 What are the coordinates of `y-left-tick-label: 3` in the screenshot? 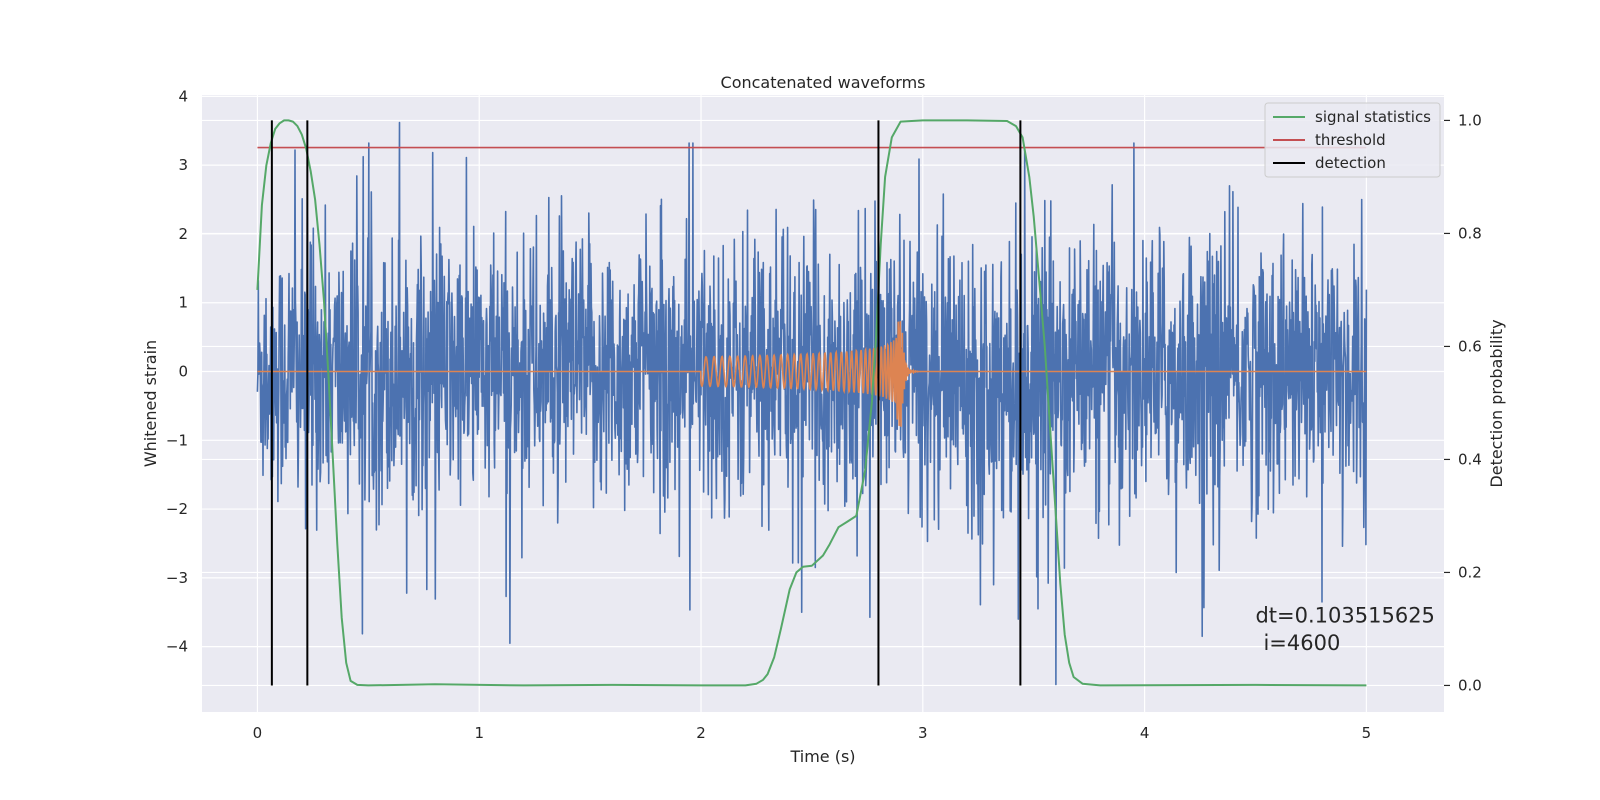 It's located at (183, 165).